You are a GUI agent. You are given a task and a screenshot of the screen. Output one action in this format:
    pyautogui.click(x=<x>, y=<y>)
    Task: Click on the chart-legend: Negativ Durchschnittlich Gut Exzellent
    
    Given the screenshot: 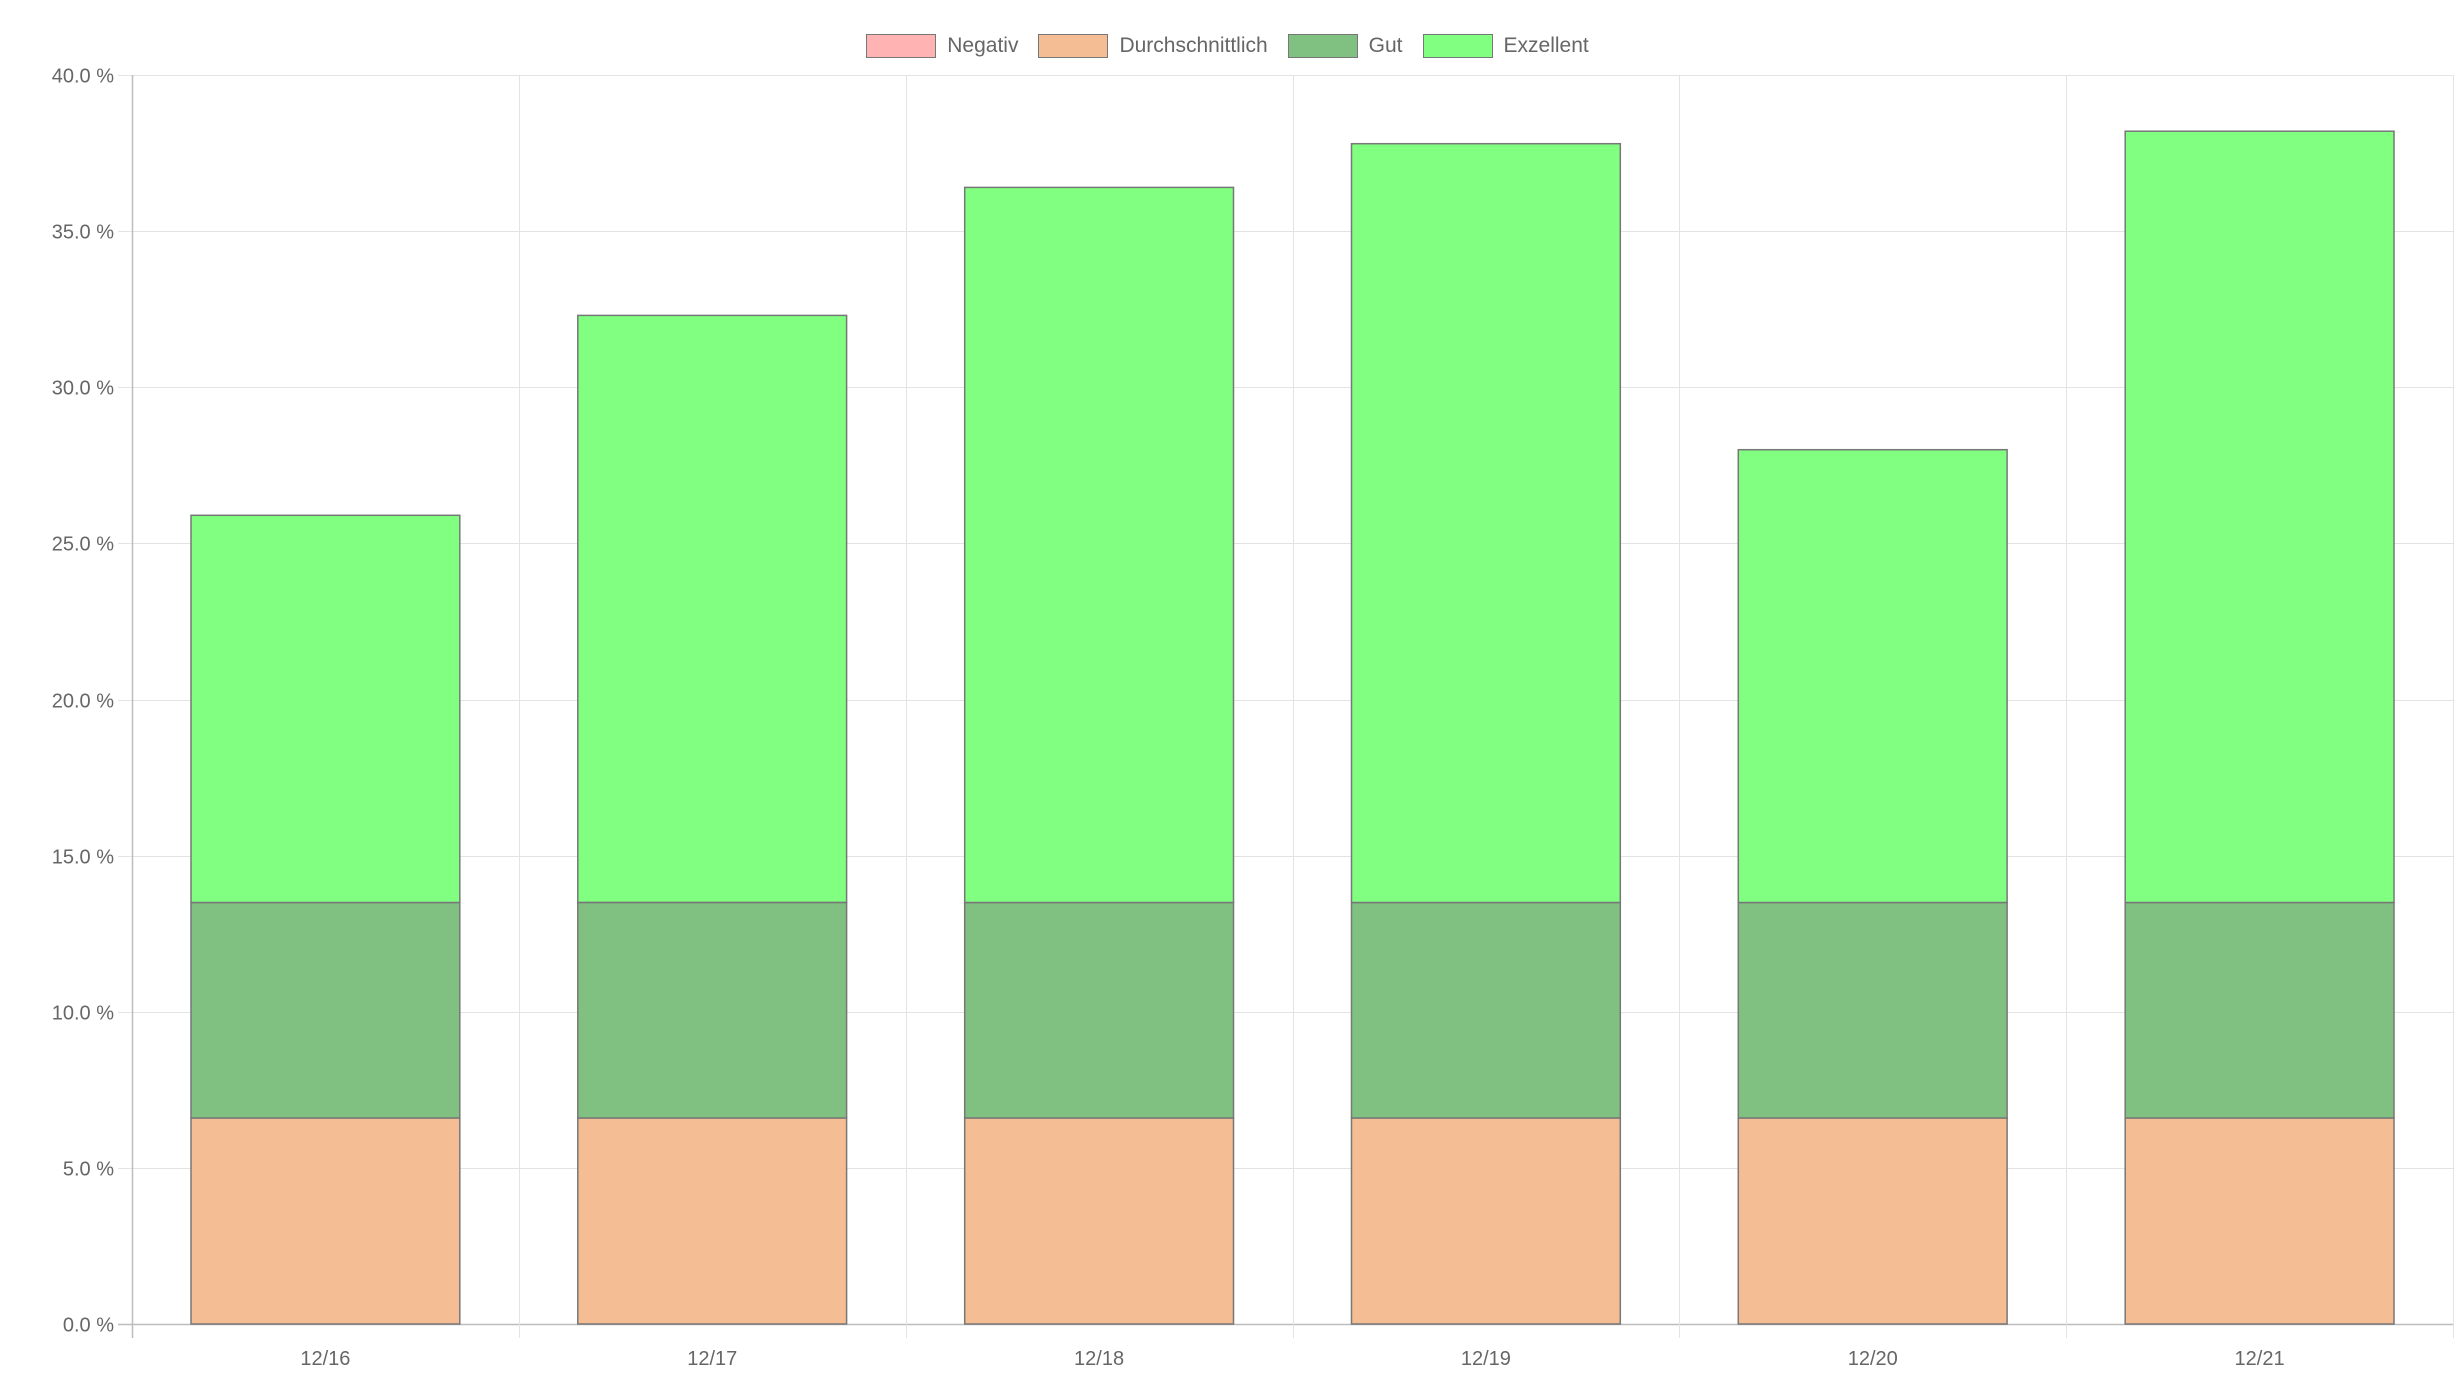 What is the action you would take?
    pyautogui.click(x=1227, y=46)
    